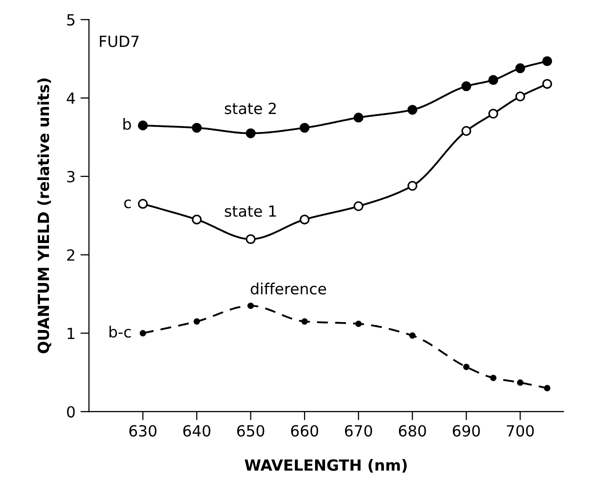 This screenshot has height=490, width=593. I want to click on y-tick-label: 0, so click(71, 412).